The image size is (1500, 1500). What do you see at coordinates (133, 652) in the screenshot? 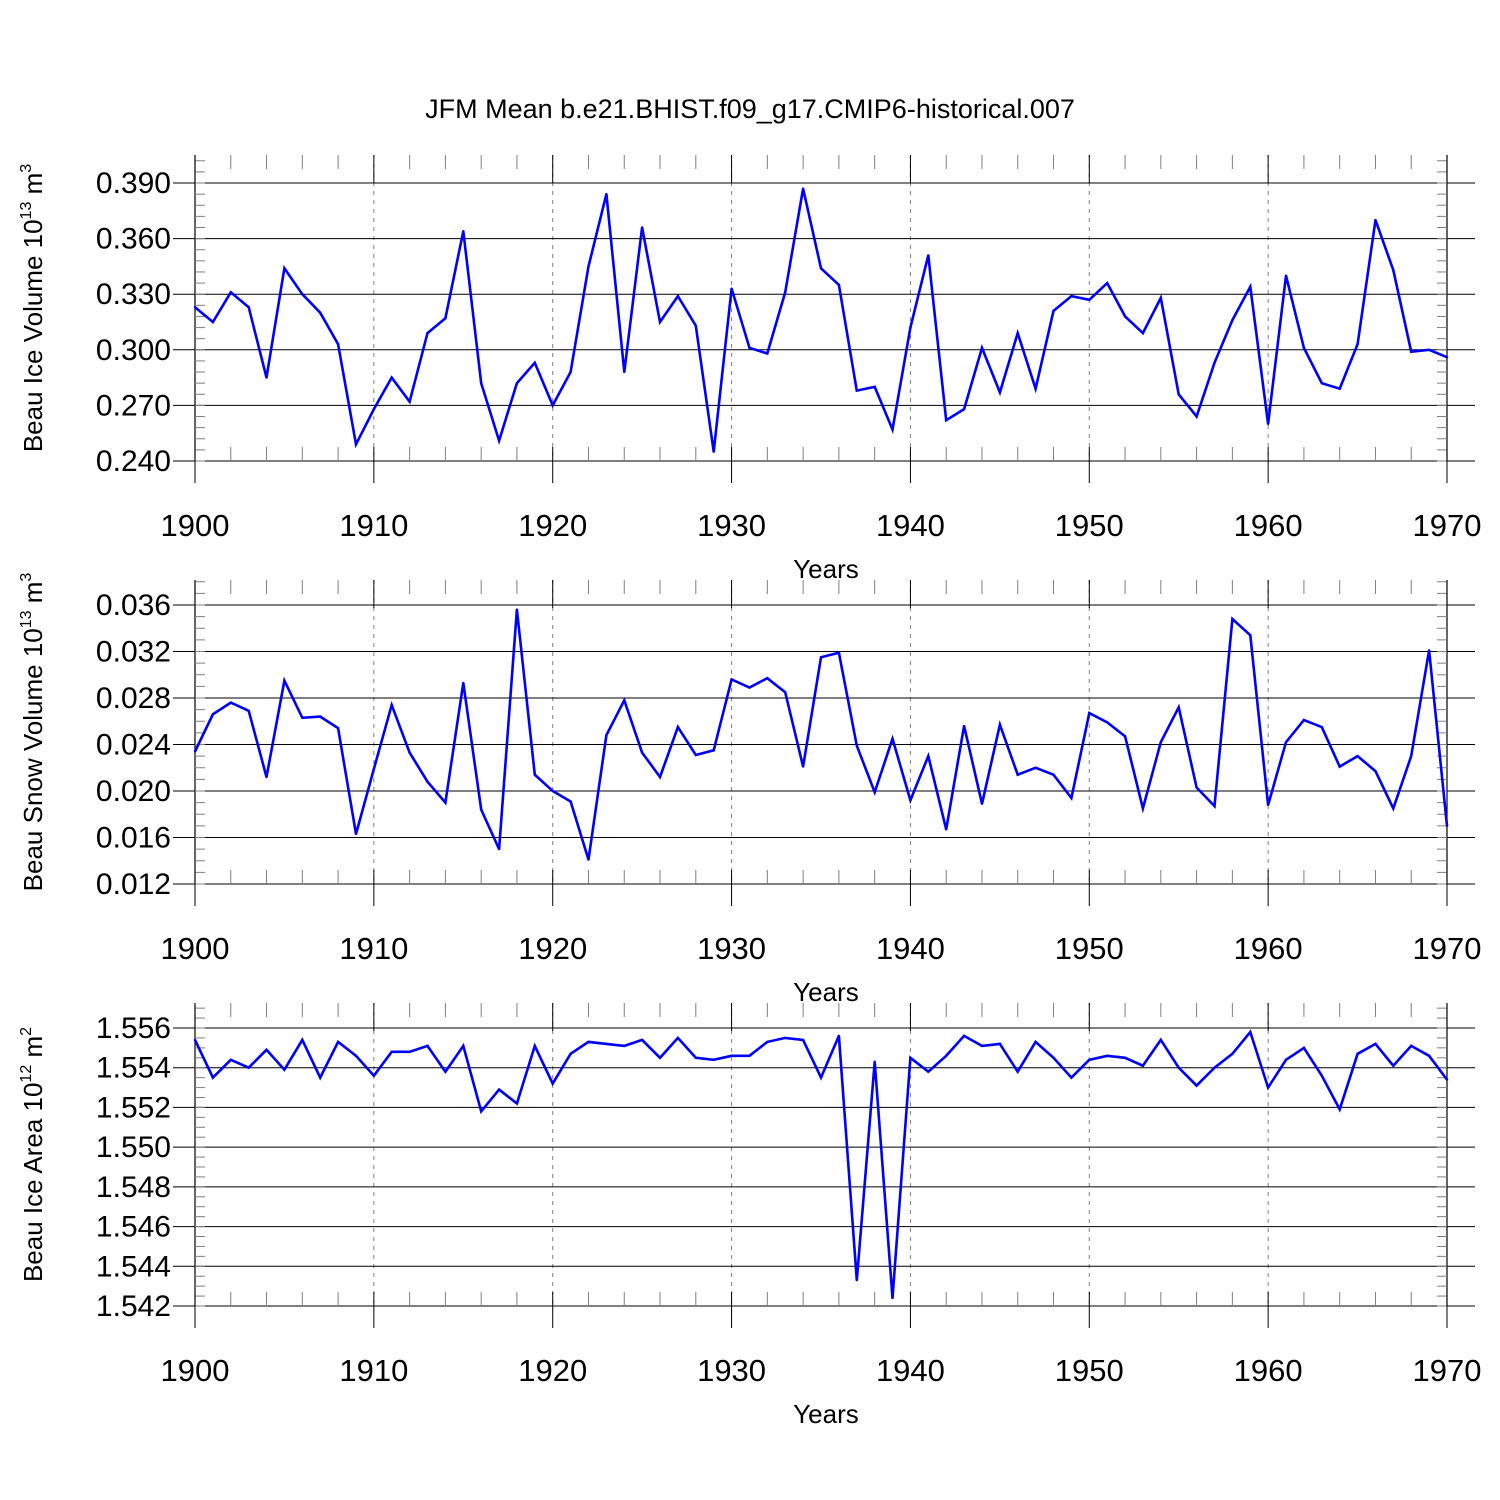
I see `y-tick-label: 0.032` at bounding box center [133, 652].